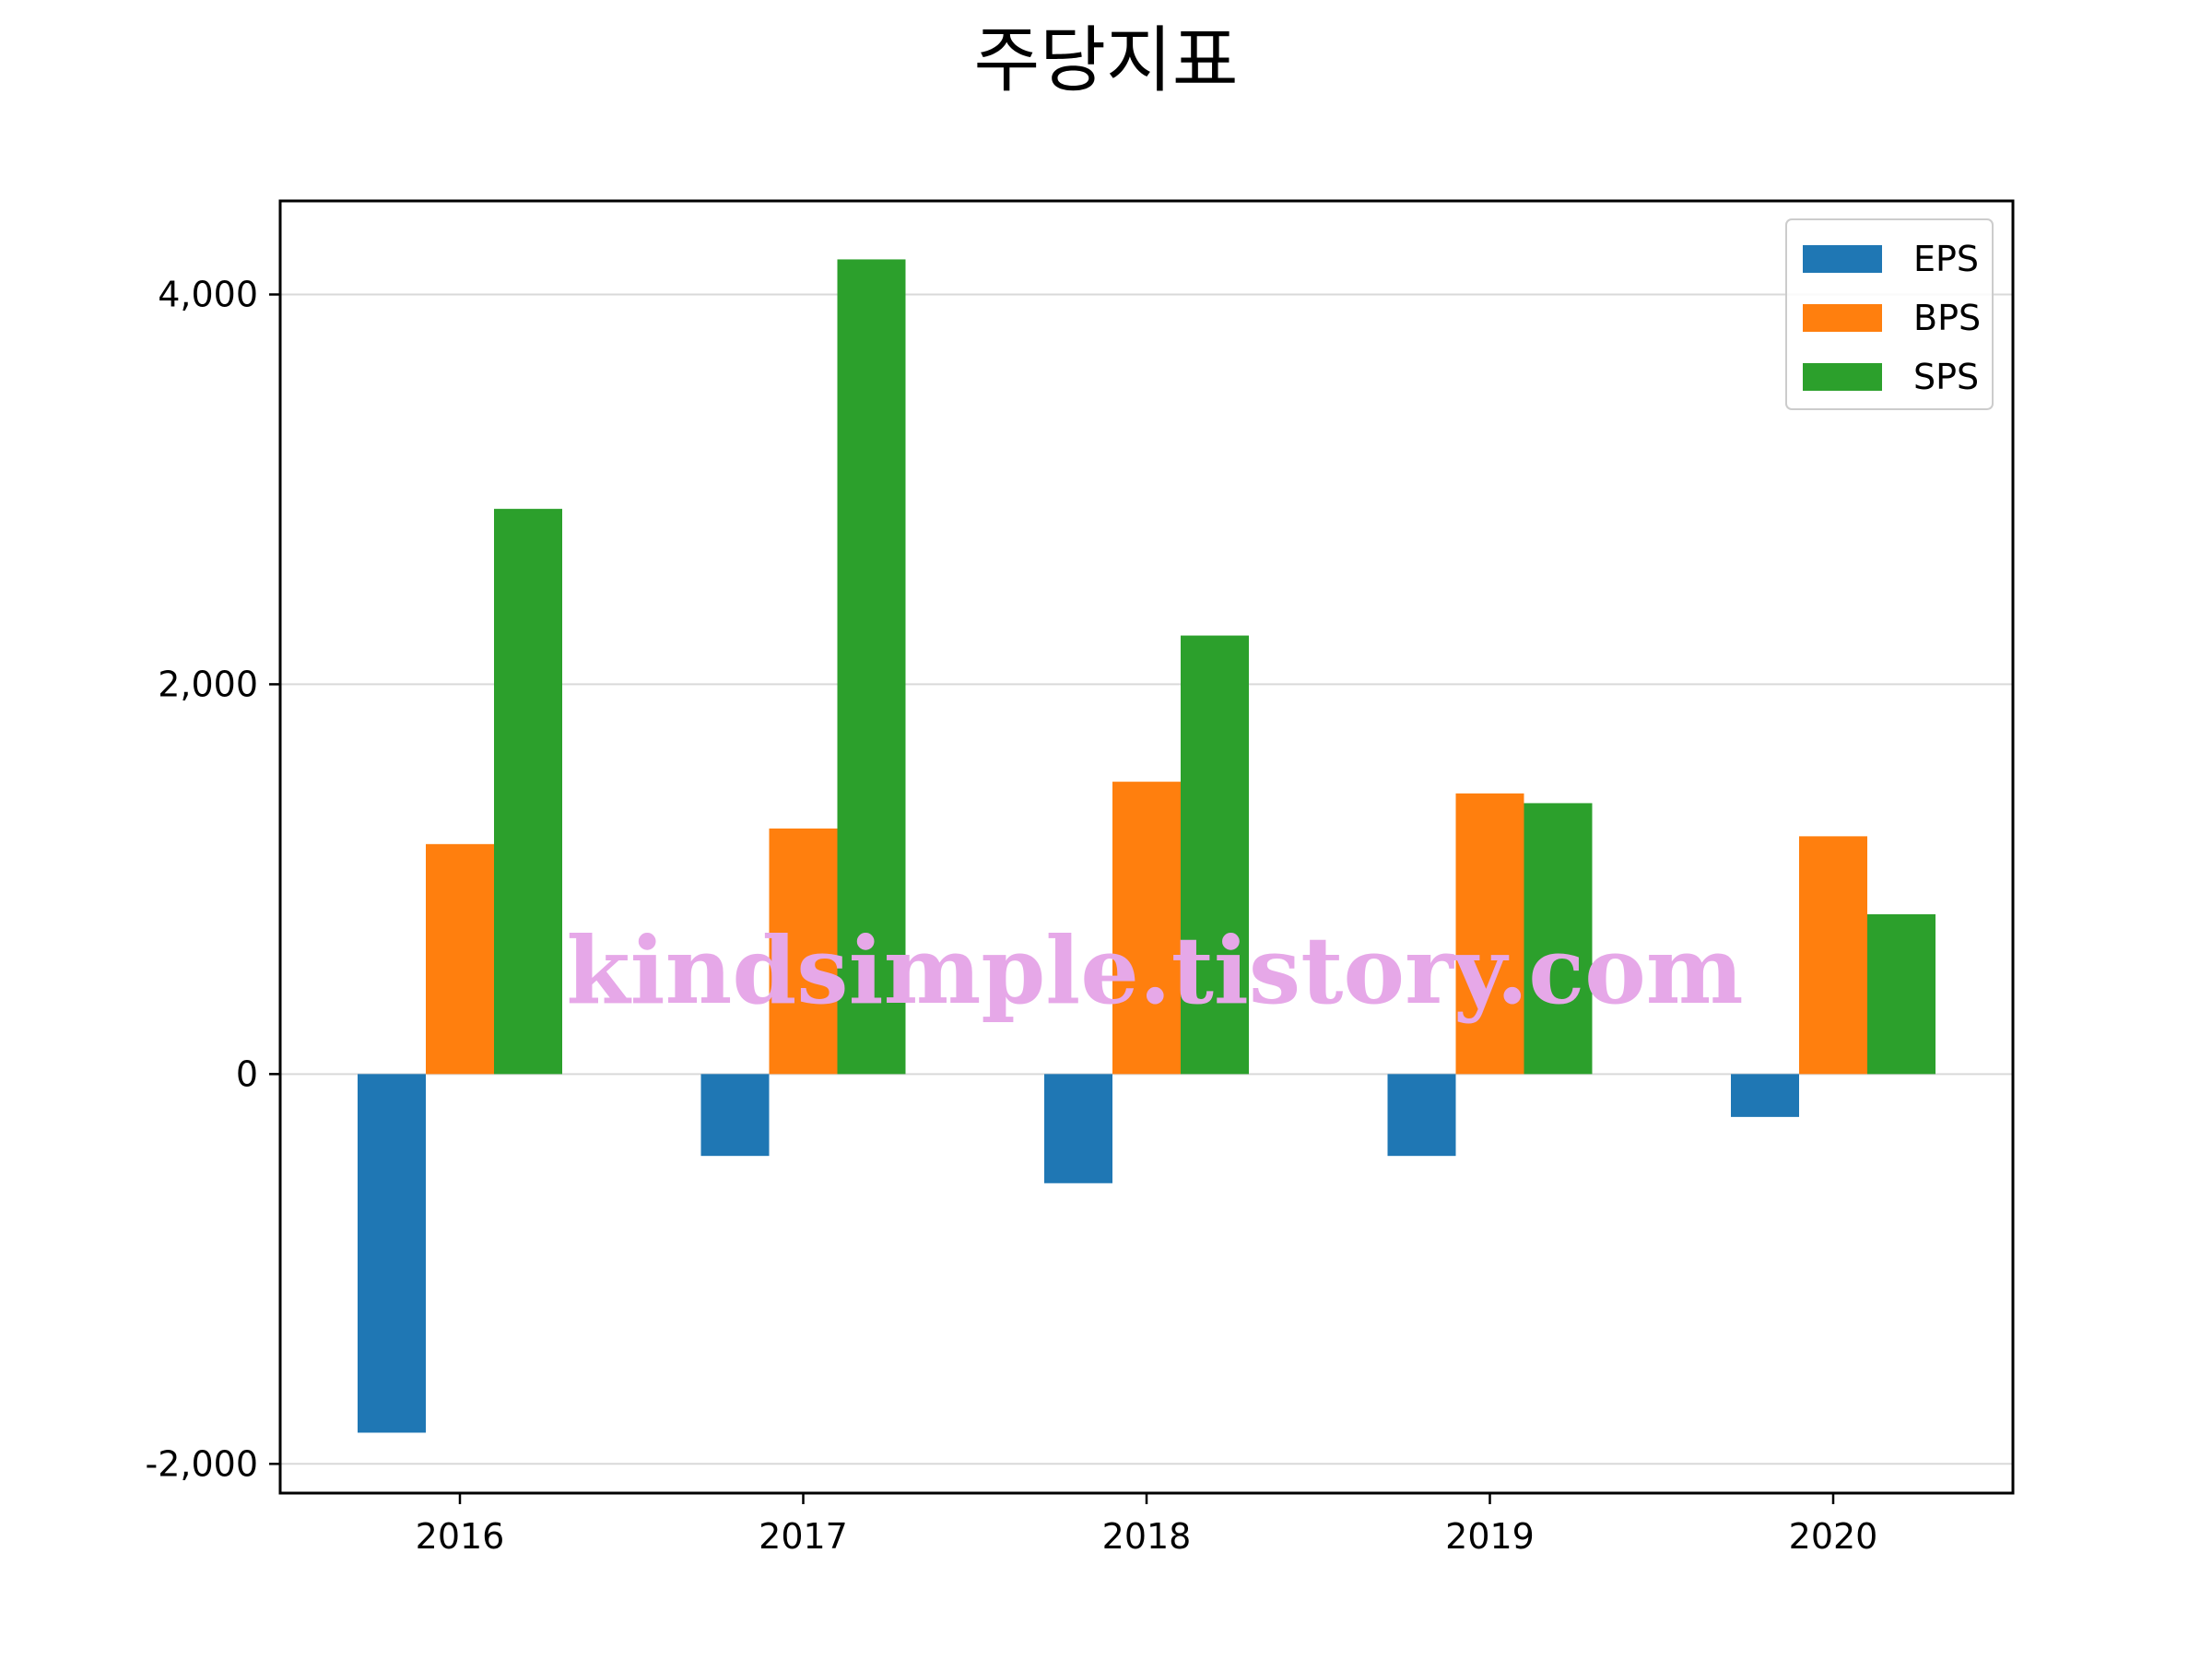 The image size is (2212, 1659). I want to click on legend-swatch-eps, so click(1842, 259).